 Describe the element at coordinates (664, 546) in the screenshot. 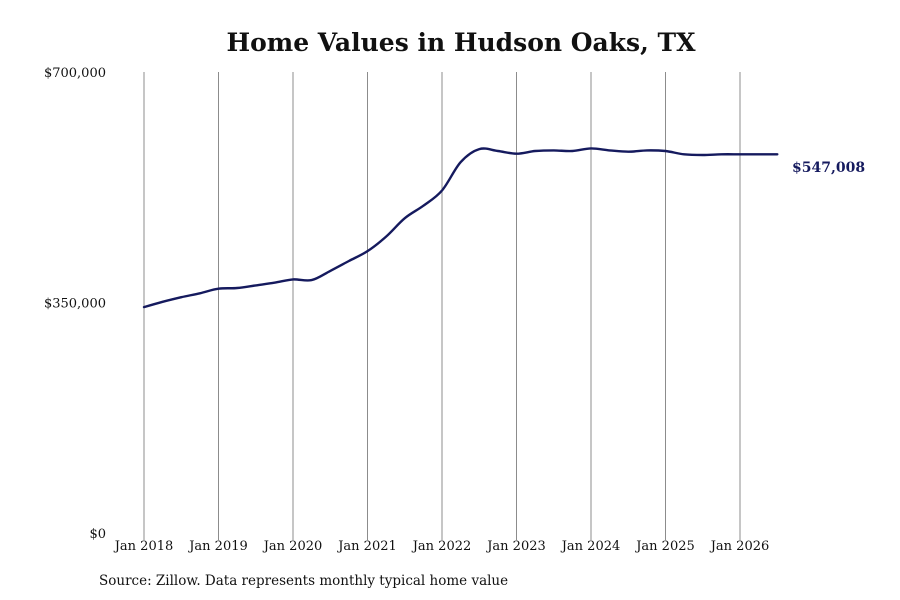

I see `x-tick-label: Jan 2025` at that location.